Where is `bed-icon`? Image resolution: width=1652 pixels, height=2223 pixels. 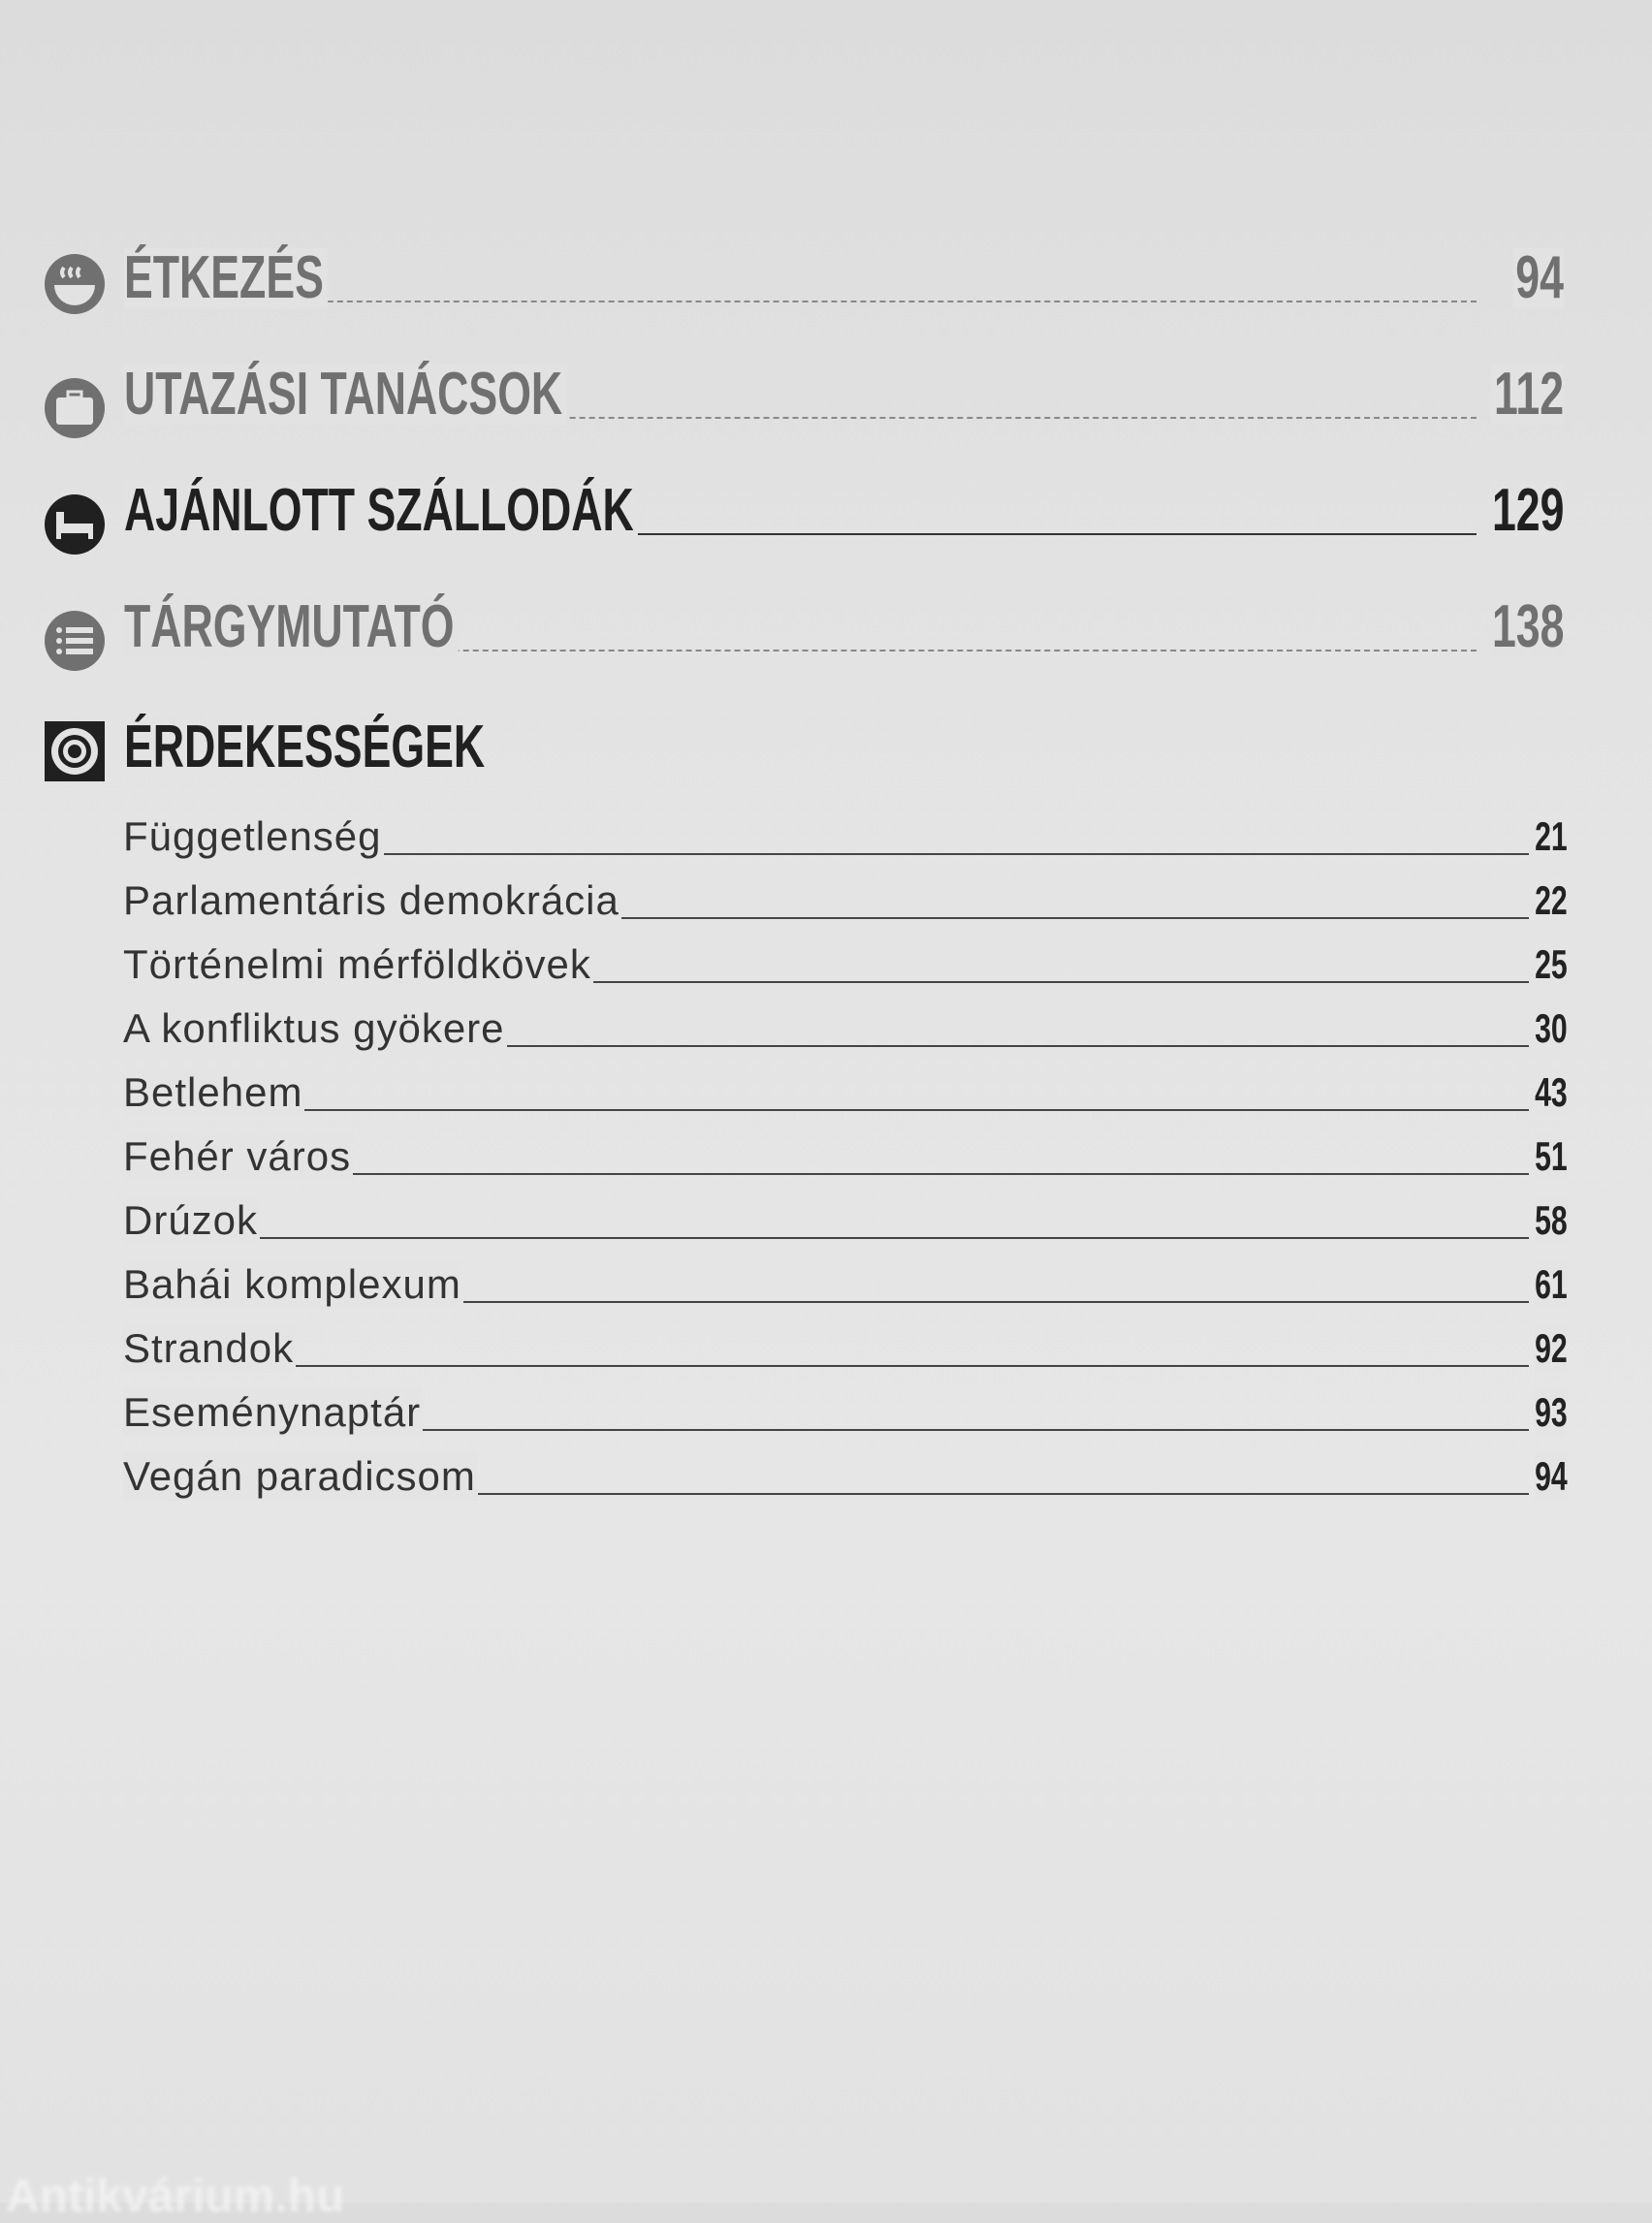
bed-icon is located at coordinates (75, 524).